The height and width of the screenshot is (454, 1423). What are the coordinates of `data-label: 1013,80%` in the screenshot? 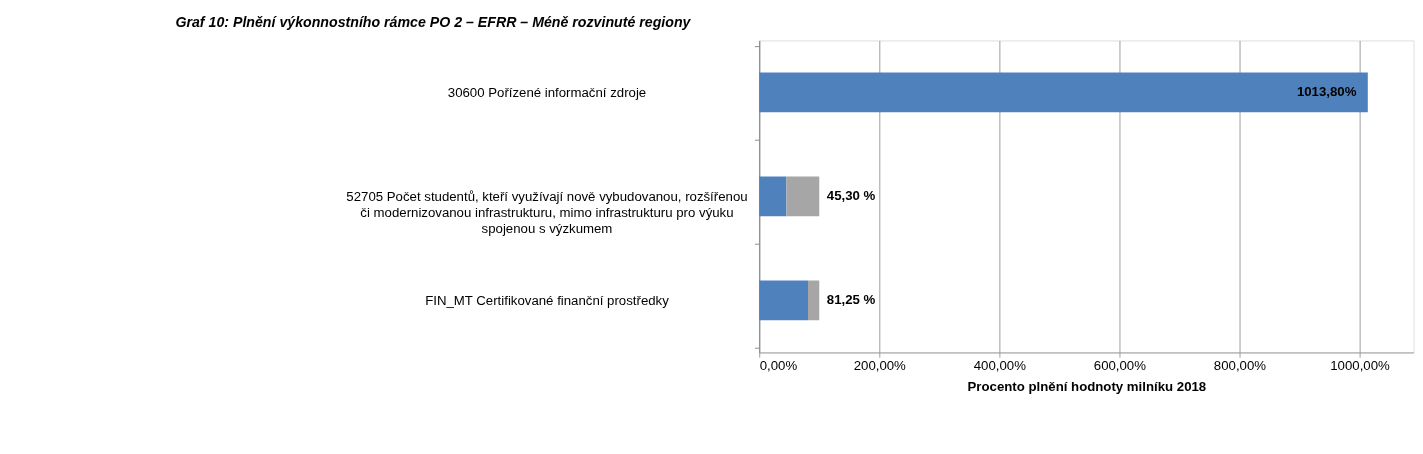 It's located at (1326, 92).